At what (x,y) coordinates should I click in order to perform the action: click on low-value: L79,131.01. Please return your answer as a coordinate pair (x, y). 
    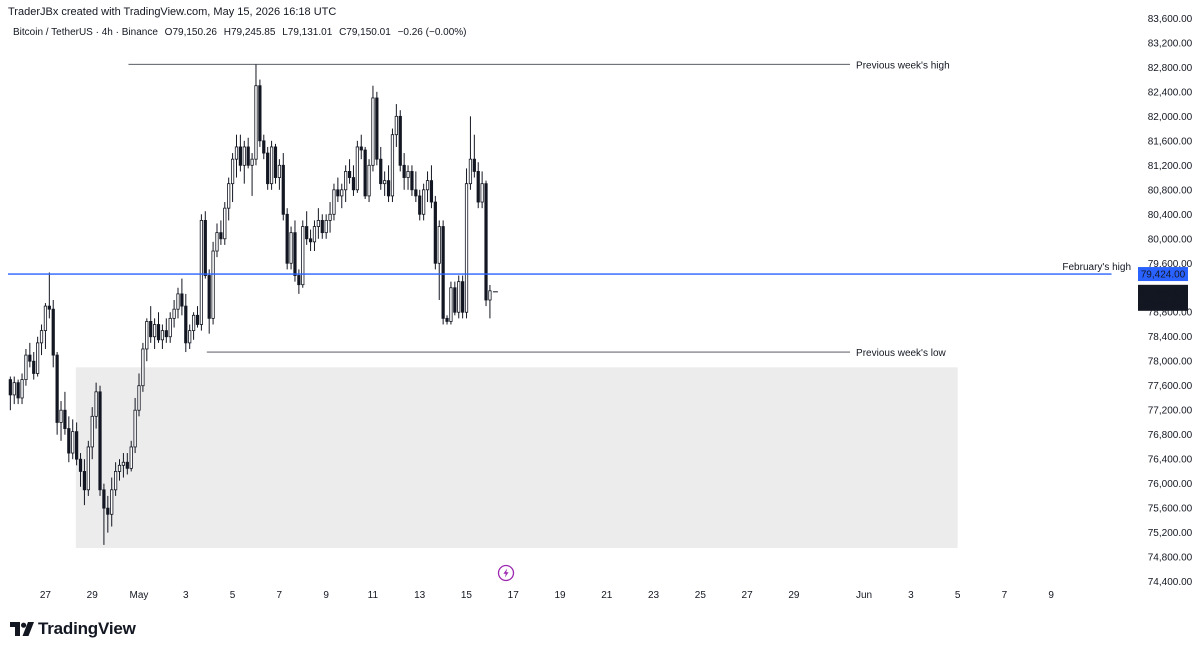
    Looking at the image, I should click on (307, 32).